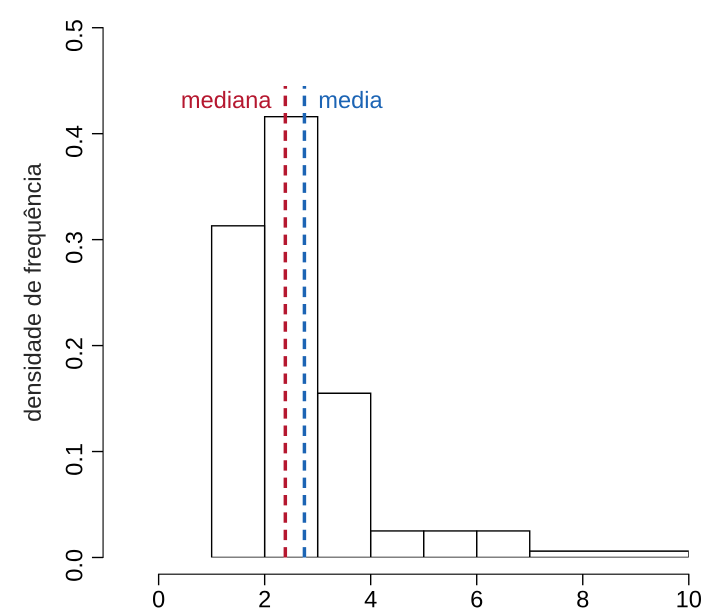 The height and width of the screenshot is (616, 705). I want to click on ref-line-label: media, so click(351, 99).